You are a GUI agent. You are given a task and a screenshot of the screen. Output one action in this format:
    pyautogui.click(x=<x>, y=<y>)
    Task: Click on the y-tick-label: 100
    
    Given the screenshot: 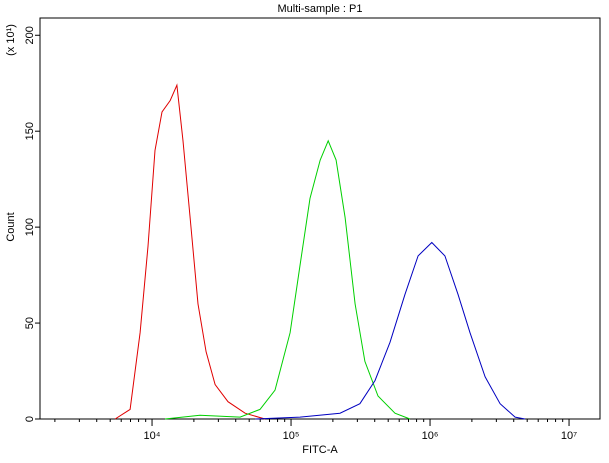 What is the action you would take?
    pyautogui.click(x=30, y=227)
    